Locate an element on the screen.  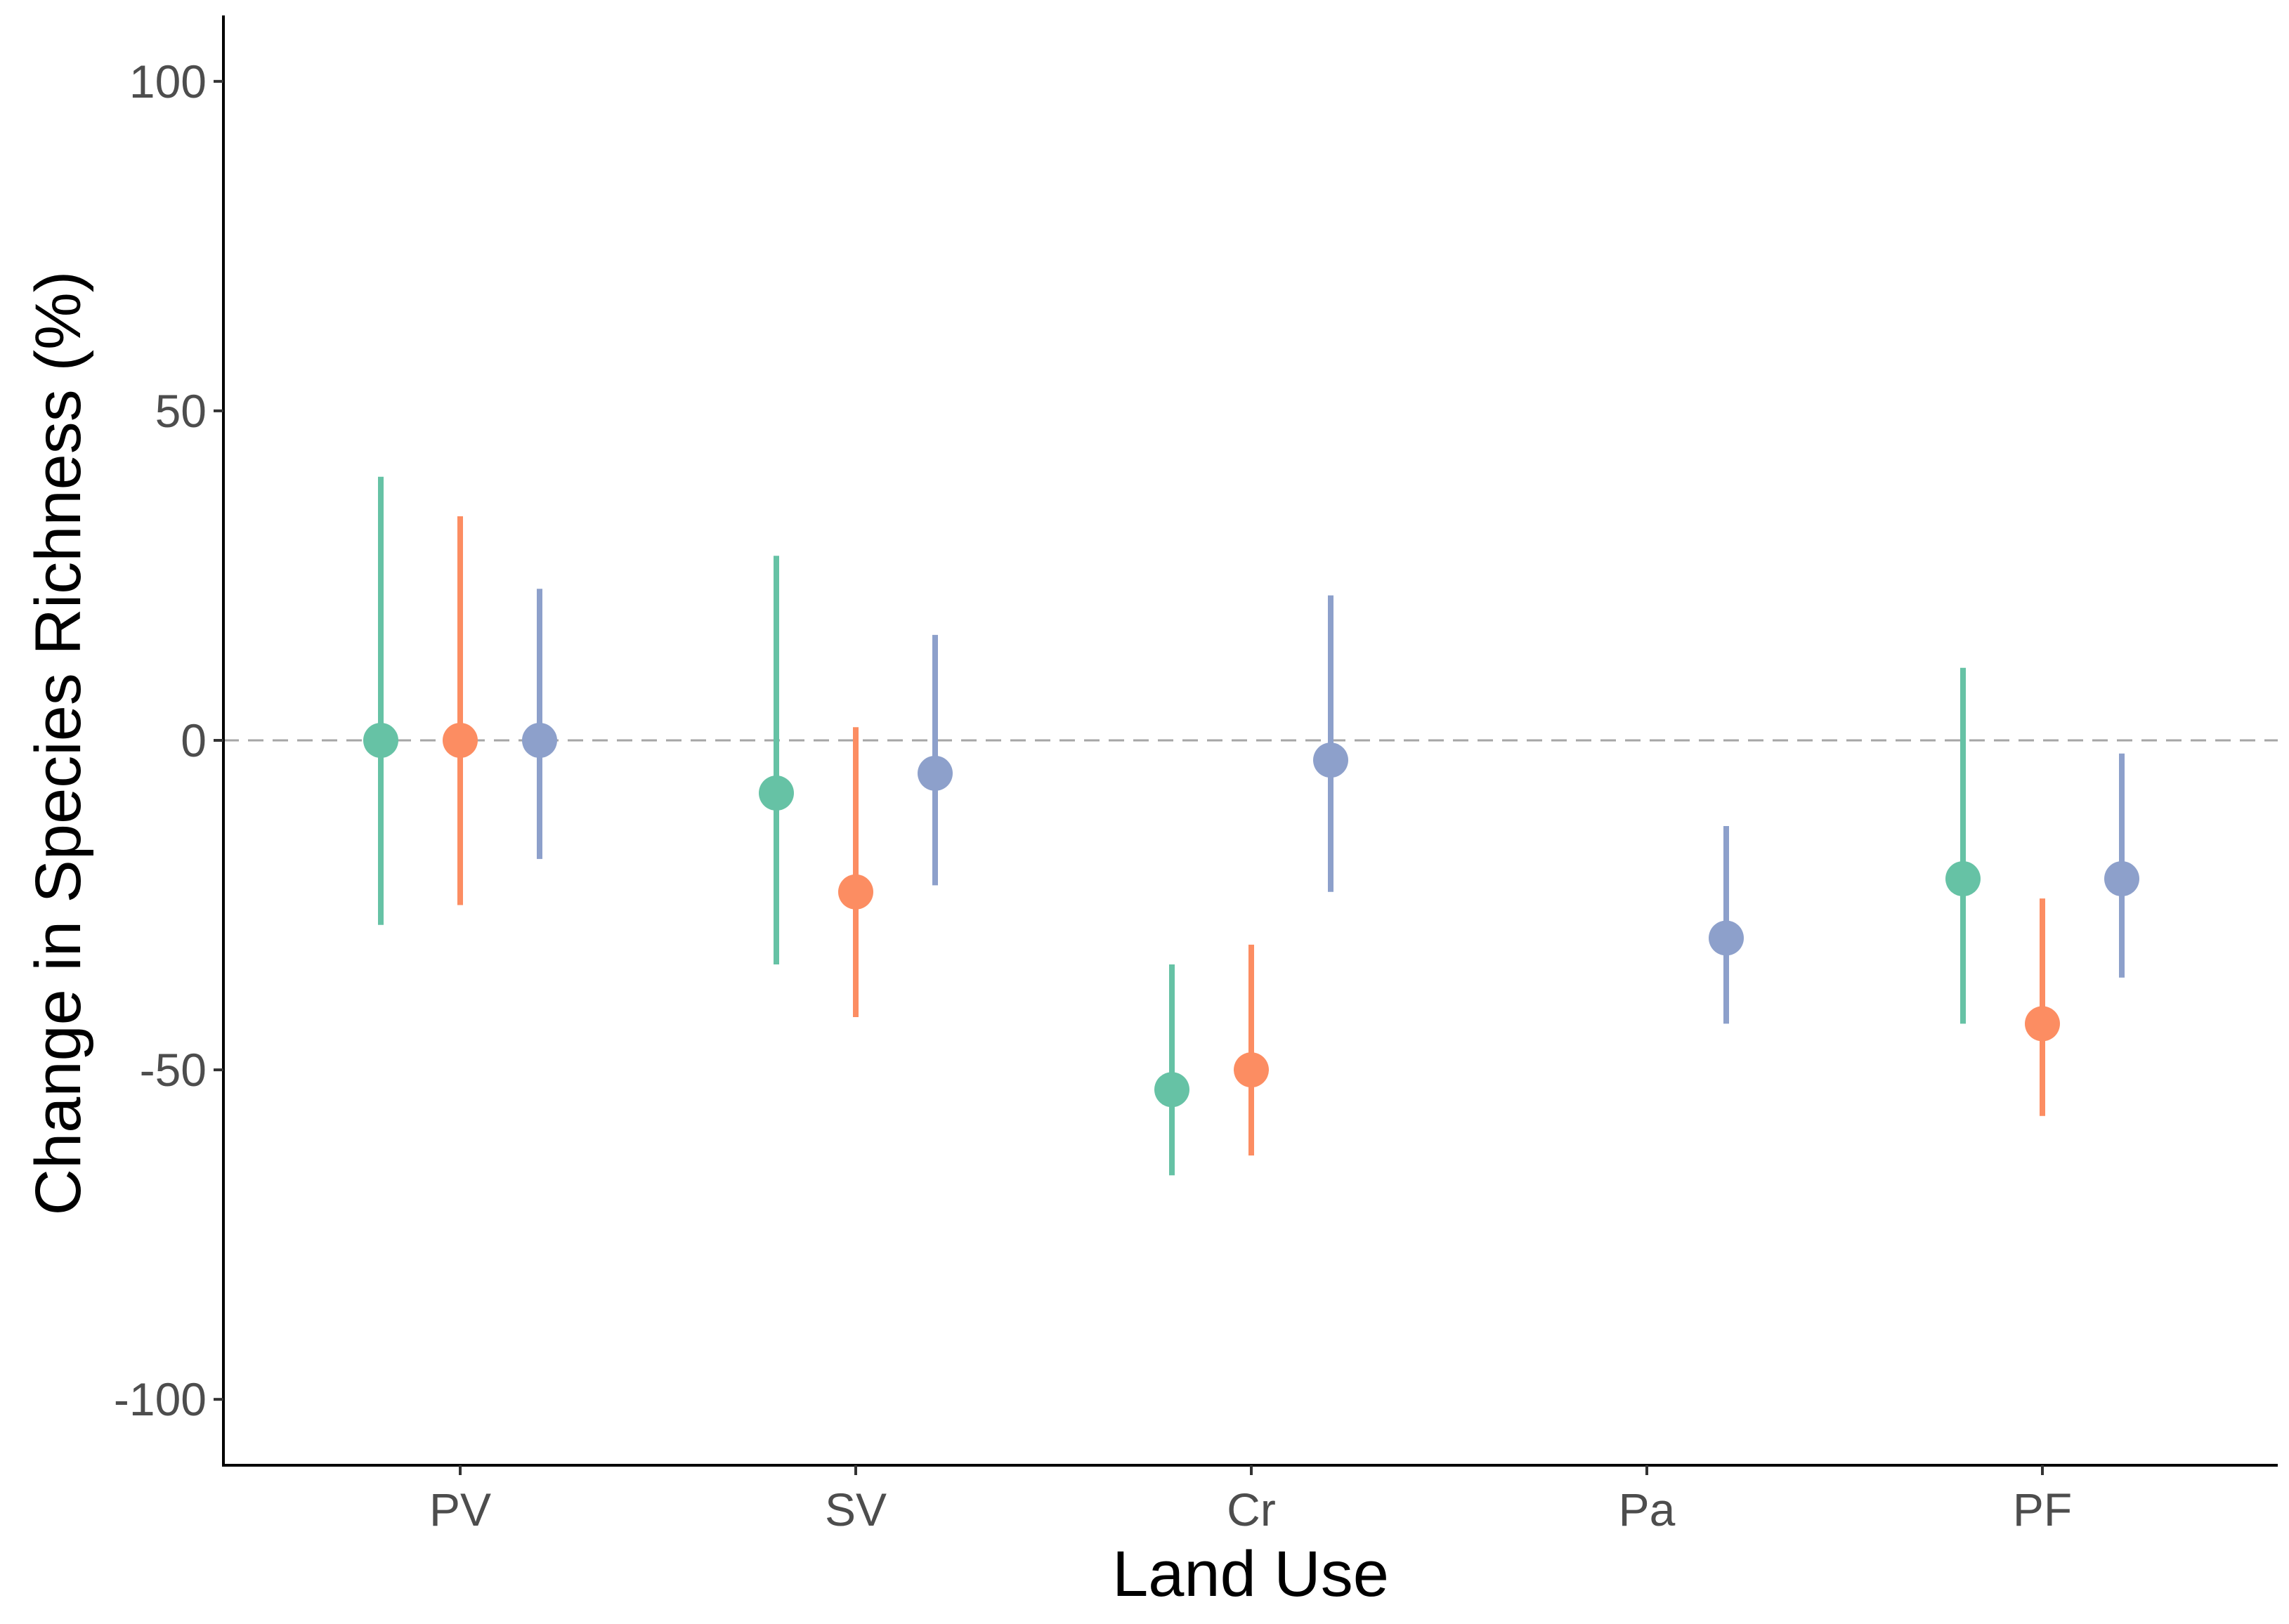
x-tick-label: Pa is located at coordinates (1648, 1509).